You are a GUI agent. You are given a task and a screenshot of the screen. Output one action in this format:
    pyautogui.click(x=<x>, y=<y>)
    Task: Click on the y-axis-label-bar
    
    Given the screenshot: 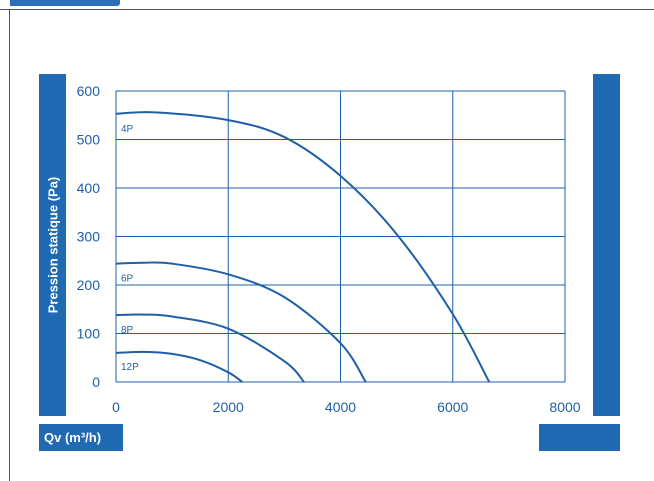 What is the action you would take?
    pyautogui.click(x=52, y=245)
    